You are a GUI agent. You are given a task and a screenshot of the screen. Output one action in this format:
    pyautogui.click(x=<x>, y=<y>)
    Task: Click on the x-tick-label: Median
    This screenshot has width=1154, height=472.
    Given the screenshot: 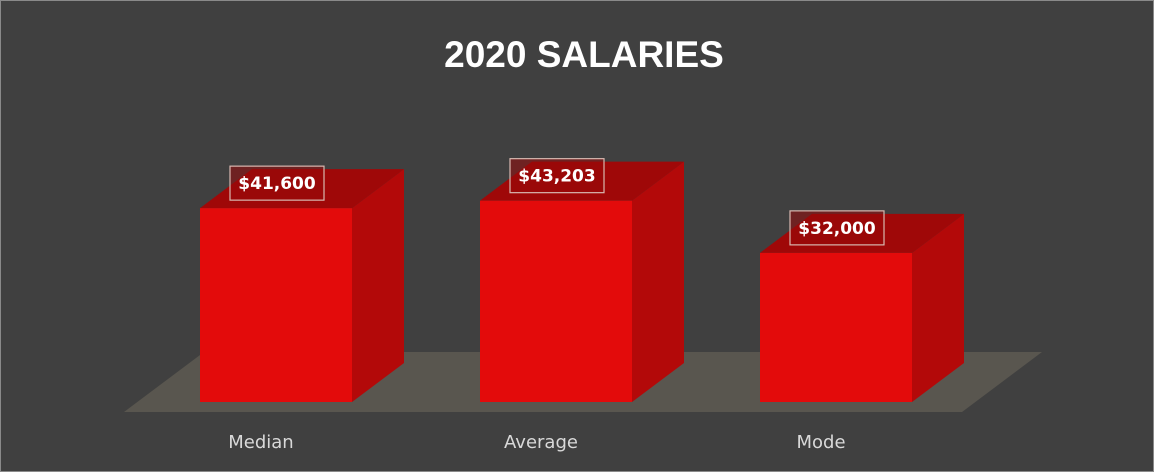 What is the action you would take?
    pyautogui.click(x=260, y=442)
    